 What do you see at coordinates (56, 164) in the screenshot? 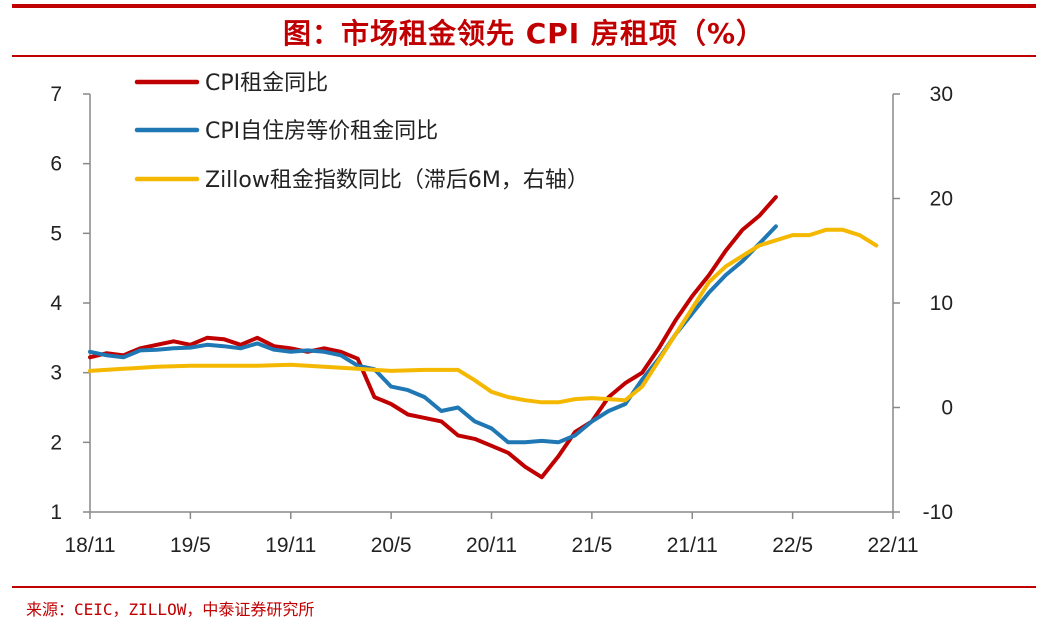
I see `left-tick-label: 6` at bounding box center [56, 164].